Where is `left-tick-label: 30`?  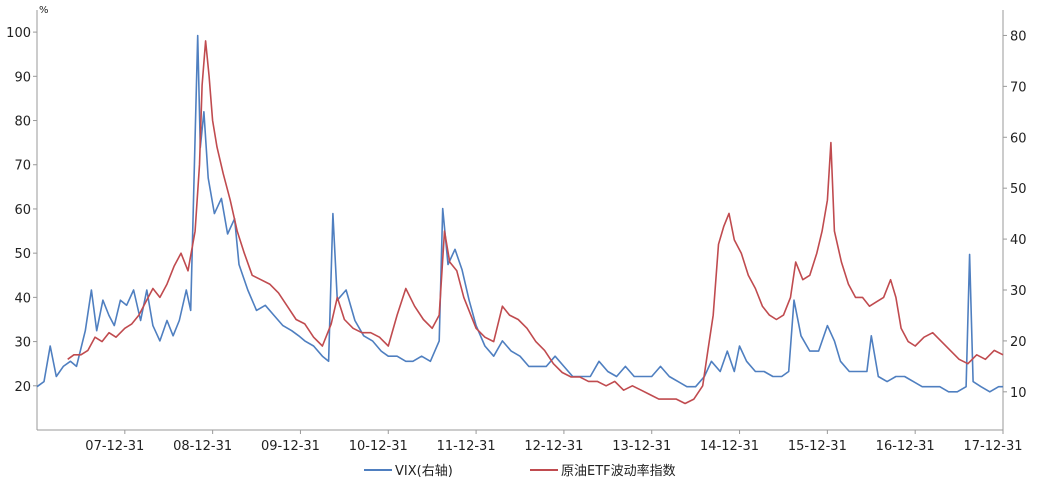
left-tick-label: 30 is located at coordinates (22, 343).